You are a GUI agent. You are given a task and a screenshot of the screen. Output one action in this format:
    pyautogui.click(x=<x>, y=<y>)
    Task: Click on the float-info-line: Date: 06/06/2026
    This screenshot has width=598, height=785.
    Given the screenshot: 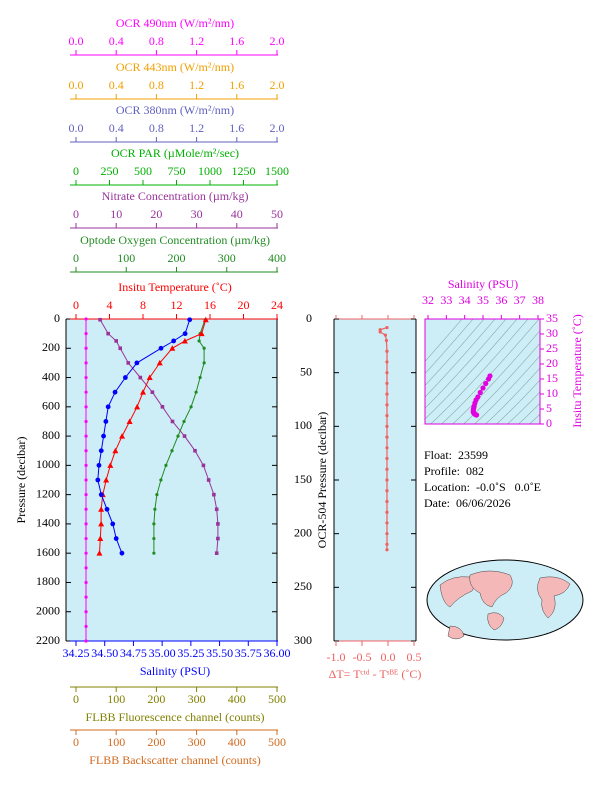 What is the action you would take?
    pyautogui.click(x=467, y=503)
    